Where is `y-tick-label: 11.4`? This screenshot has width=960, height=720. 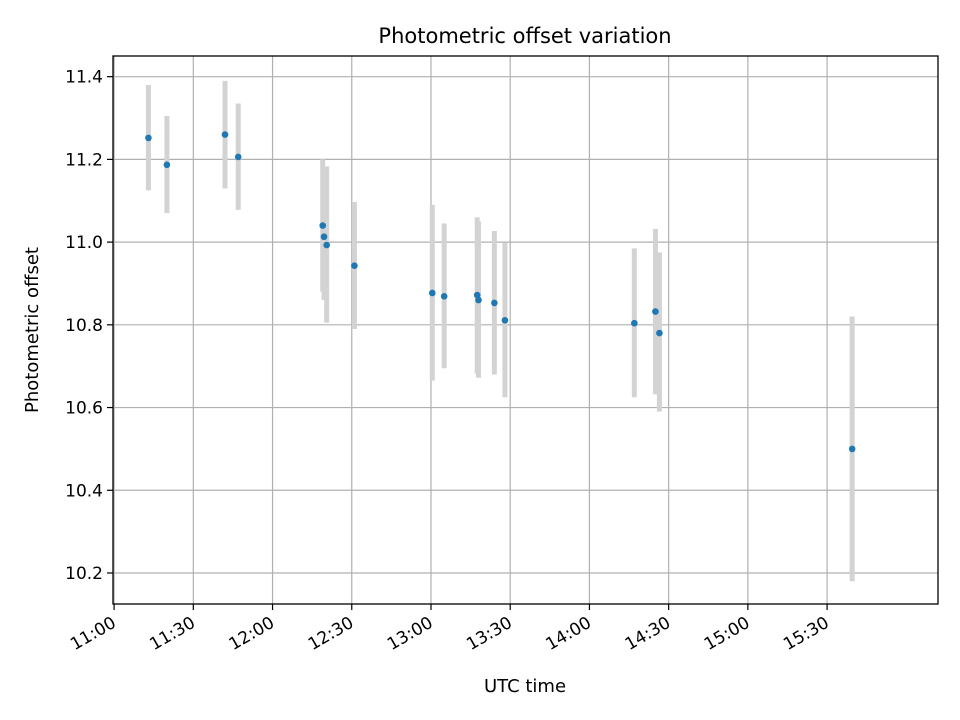 y-tick-label: 11.4 is located at coordinates (84, 78).